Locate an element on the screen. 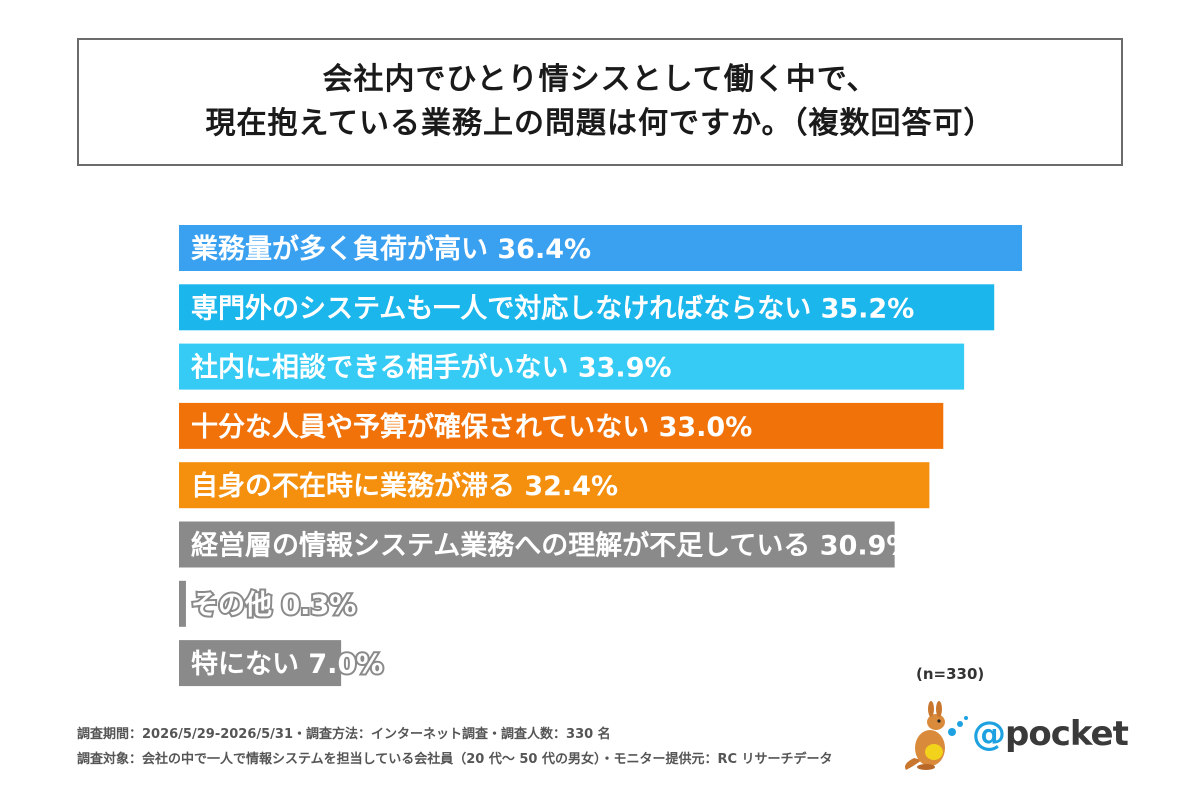 Image resolution: width=1200 pixels, height=800 pixels. logo-wordmark: @pocket is located at coordinates (1050, 734).